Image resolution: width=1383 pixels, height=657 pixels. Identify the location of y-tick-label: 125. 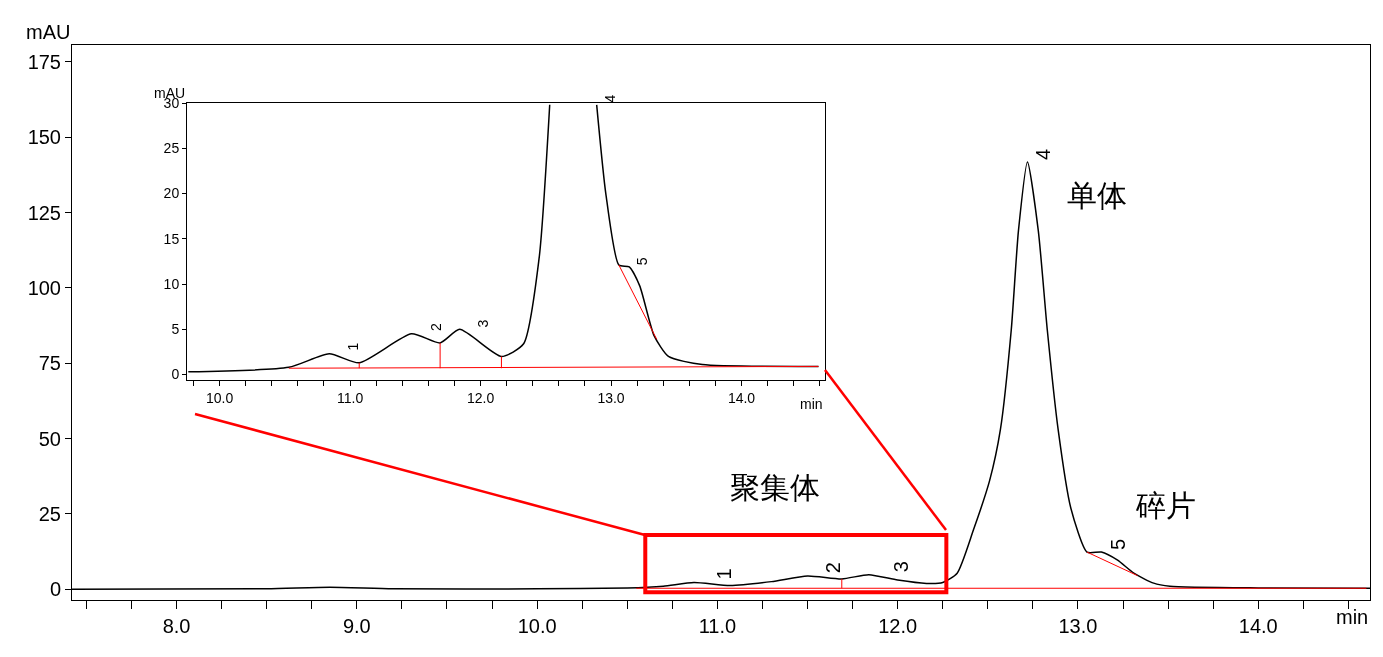
(44, 212).